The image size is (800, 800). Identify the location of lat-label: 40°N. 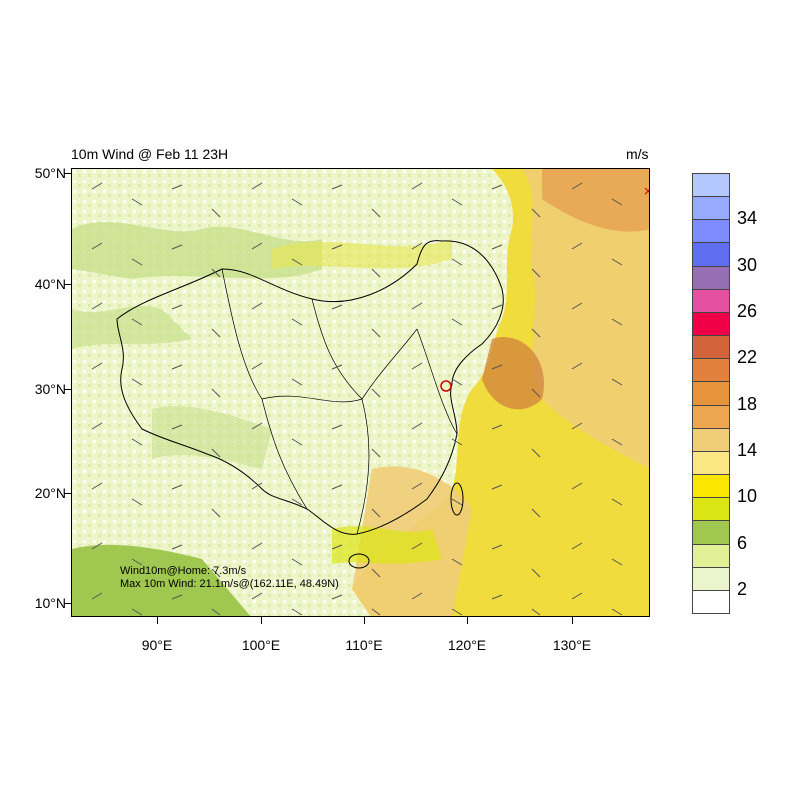
(50, 284).